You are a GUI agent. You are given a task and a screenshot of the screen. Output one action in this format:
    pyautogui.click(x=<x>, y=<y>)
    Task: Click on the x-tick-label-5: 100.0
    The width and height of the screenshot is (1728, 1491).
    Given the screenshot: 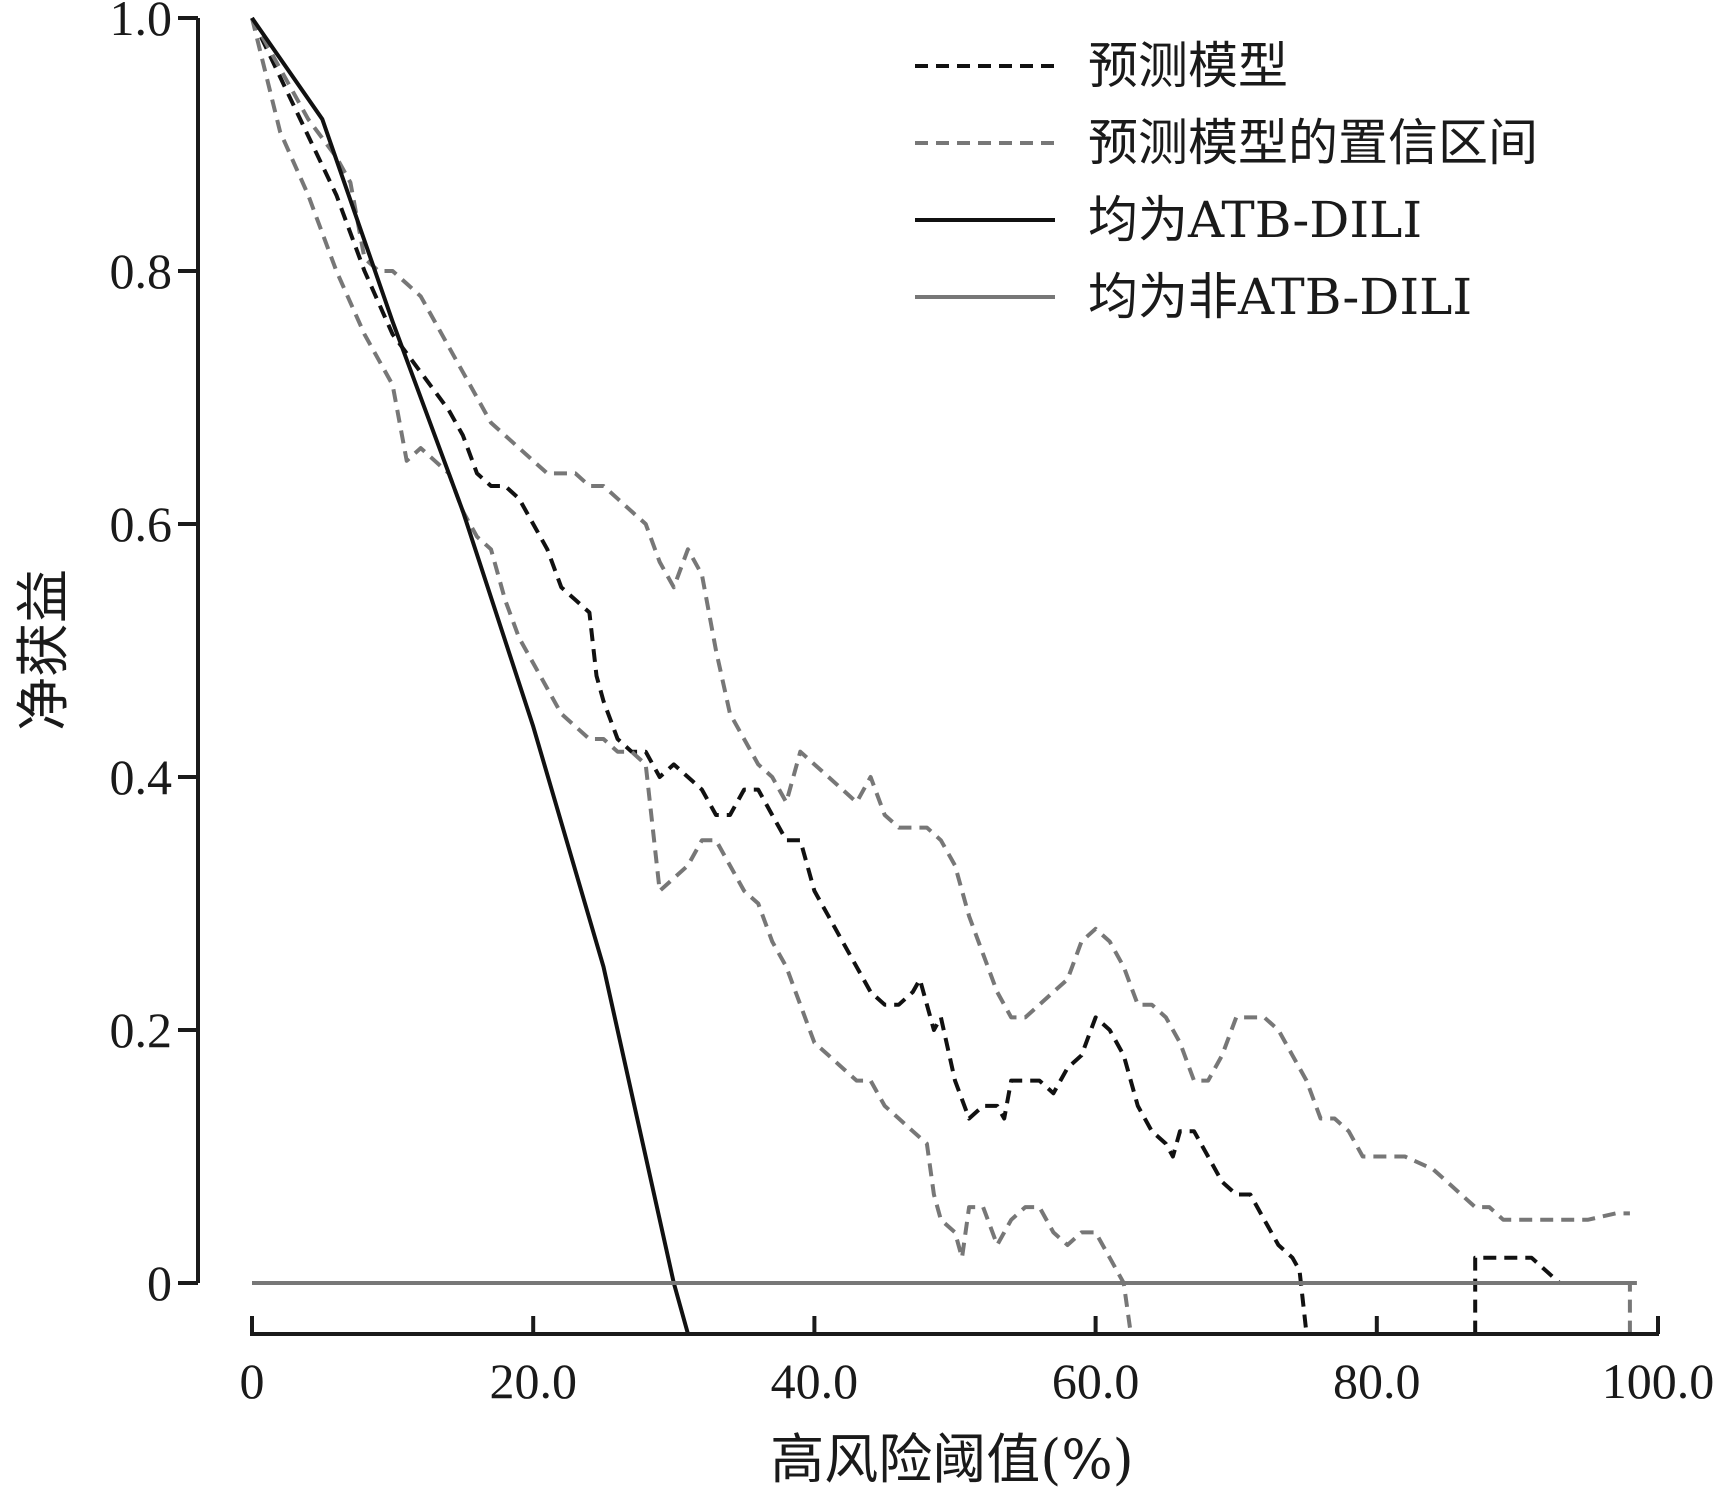 What is the action you would take?
    pyautogui.click(x=1658, y=1381)
    